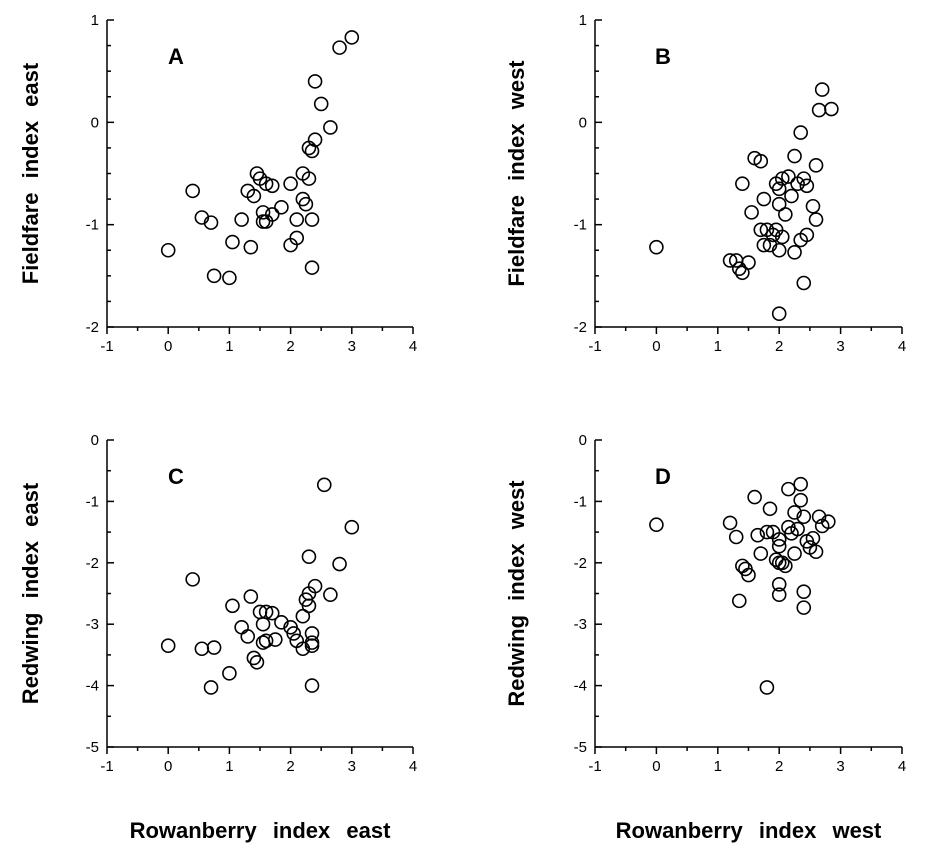 The width and height of the screenshot is (938, 852). I want to click on y-tick-label: -1, so click(92, 225).